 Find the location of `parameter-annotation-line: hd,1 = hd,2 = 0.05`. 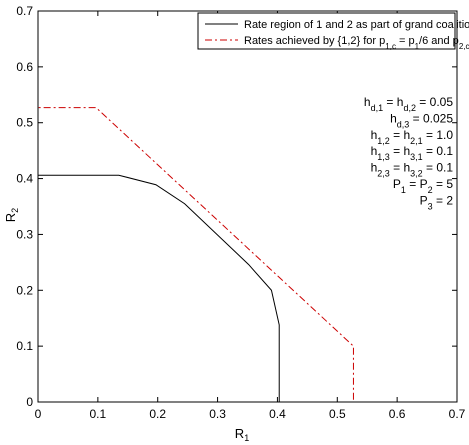

parameter-annotation-line: hd,1 = hd,2 = 0.05 is located at coordinates (408, 104).